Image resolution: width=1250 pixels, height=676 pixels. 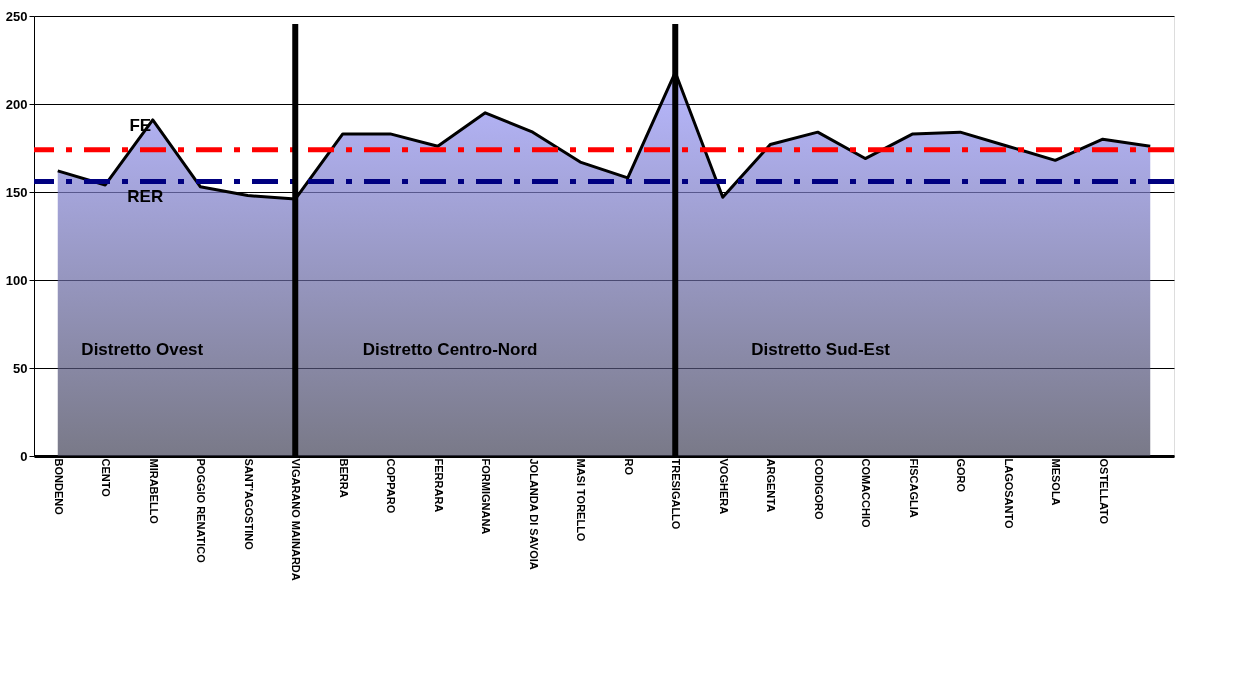 What do you see at coordinates (248, 504) in the screenshot?
I see `x-tick-label: SANT'AGOSTINO` at bounding box center [248, 504].